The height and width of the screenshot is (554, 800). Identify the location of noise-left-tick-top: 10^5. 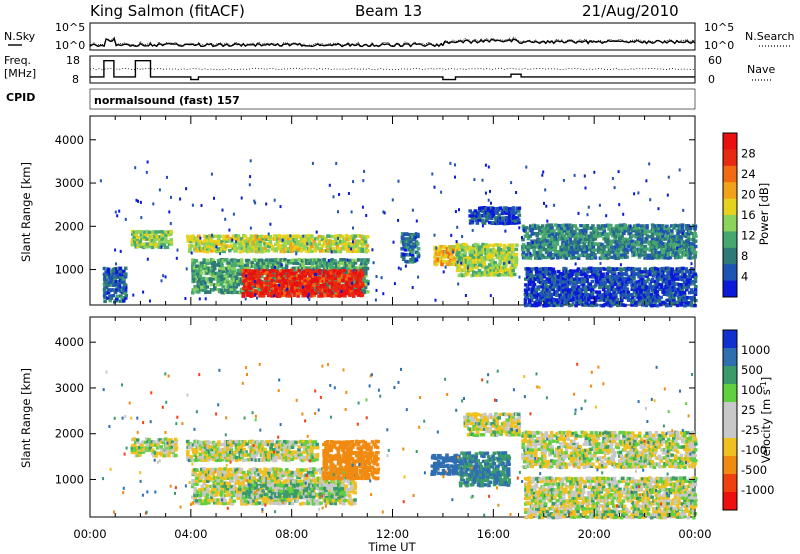
(70, 27).